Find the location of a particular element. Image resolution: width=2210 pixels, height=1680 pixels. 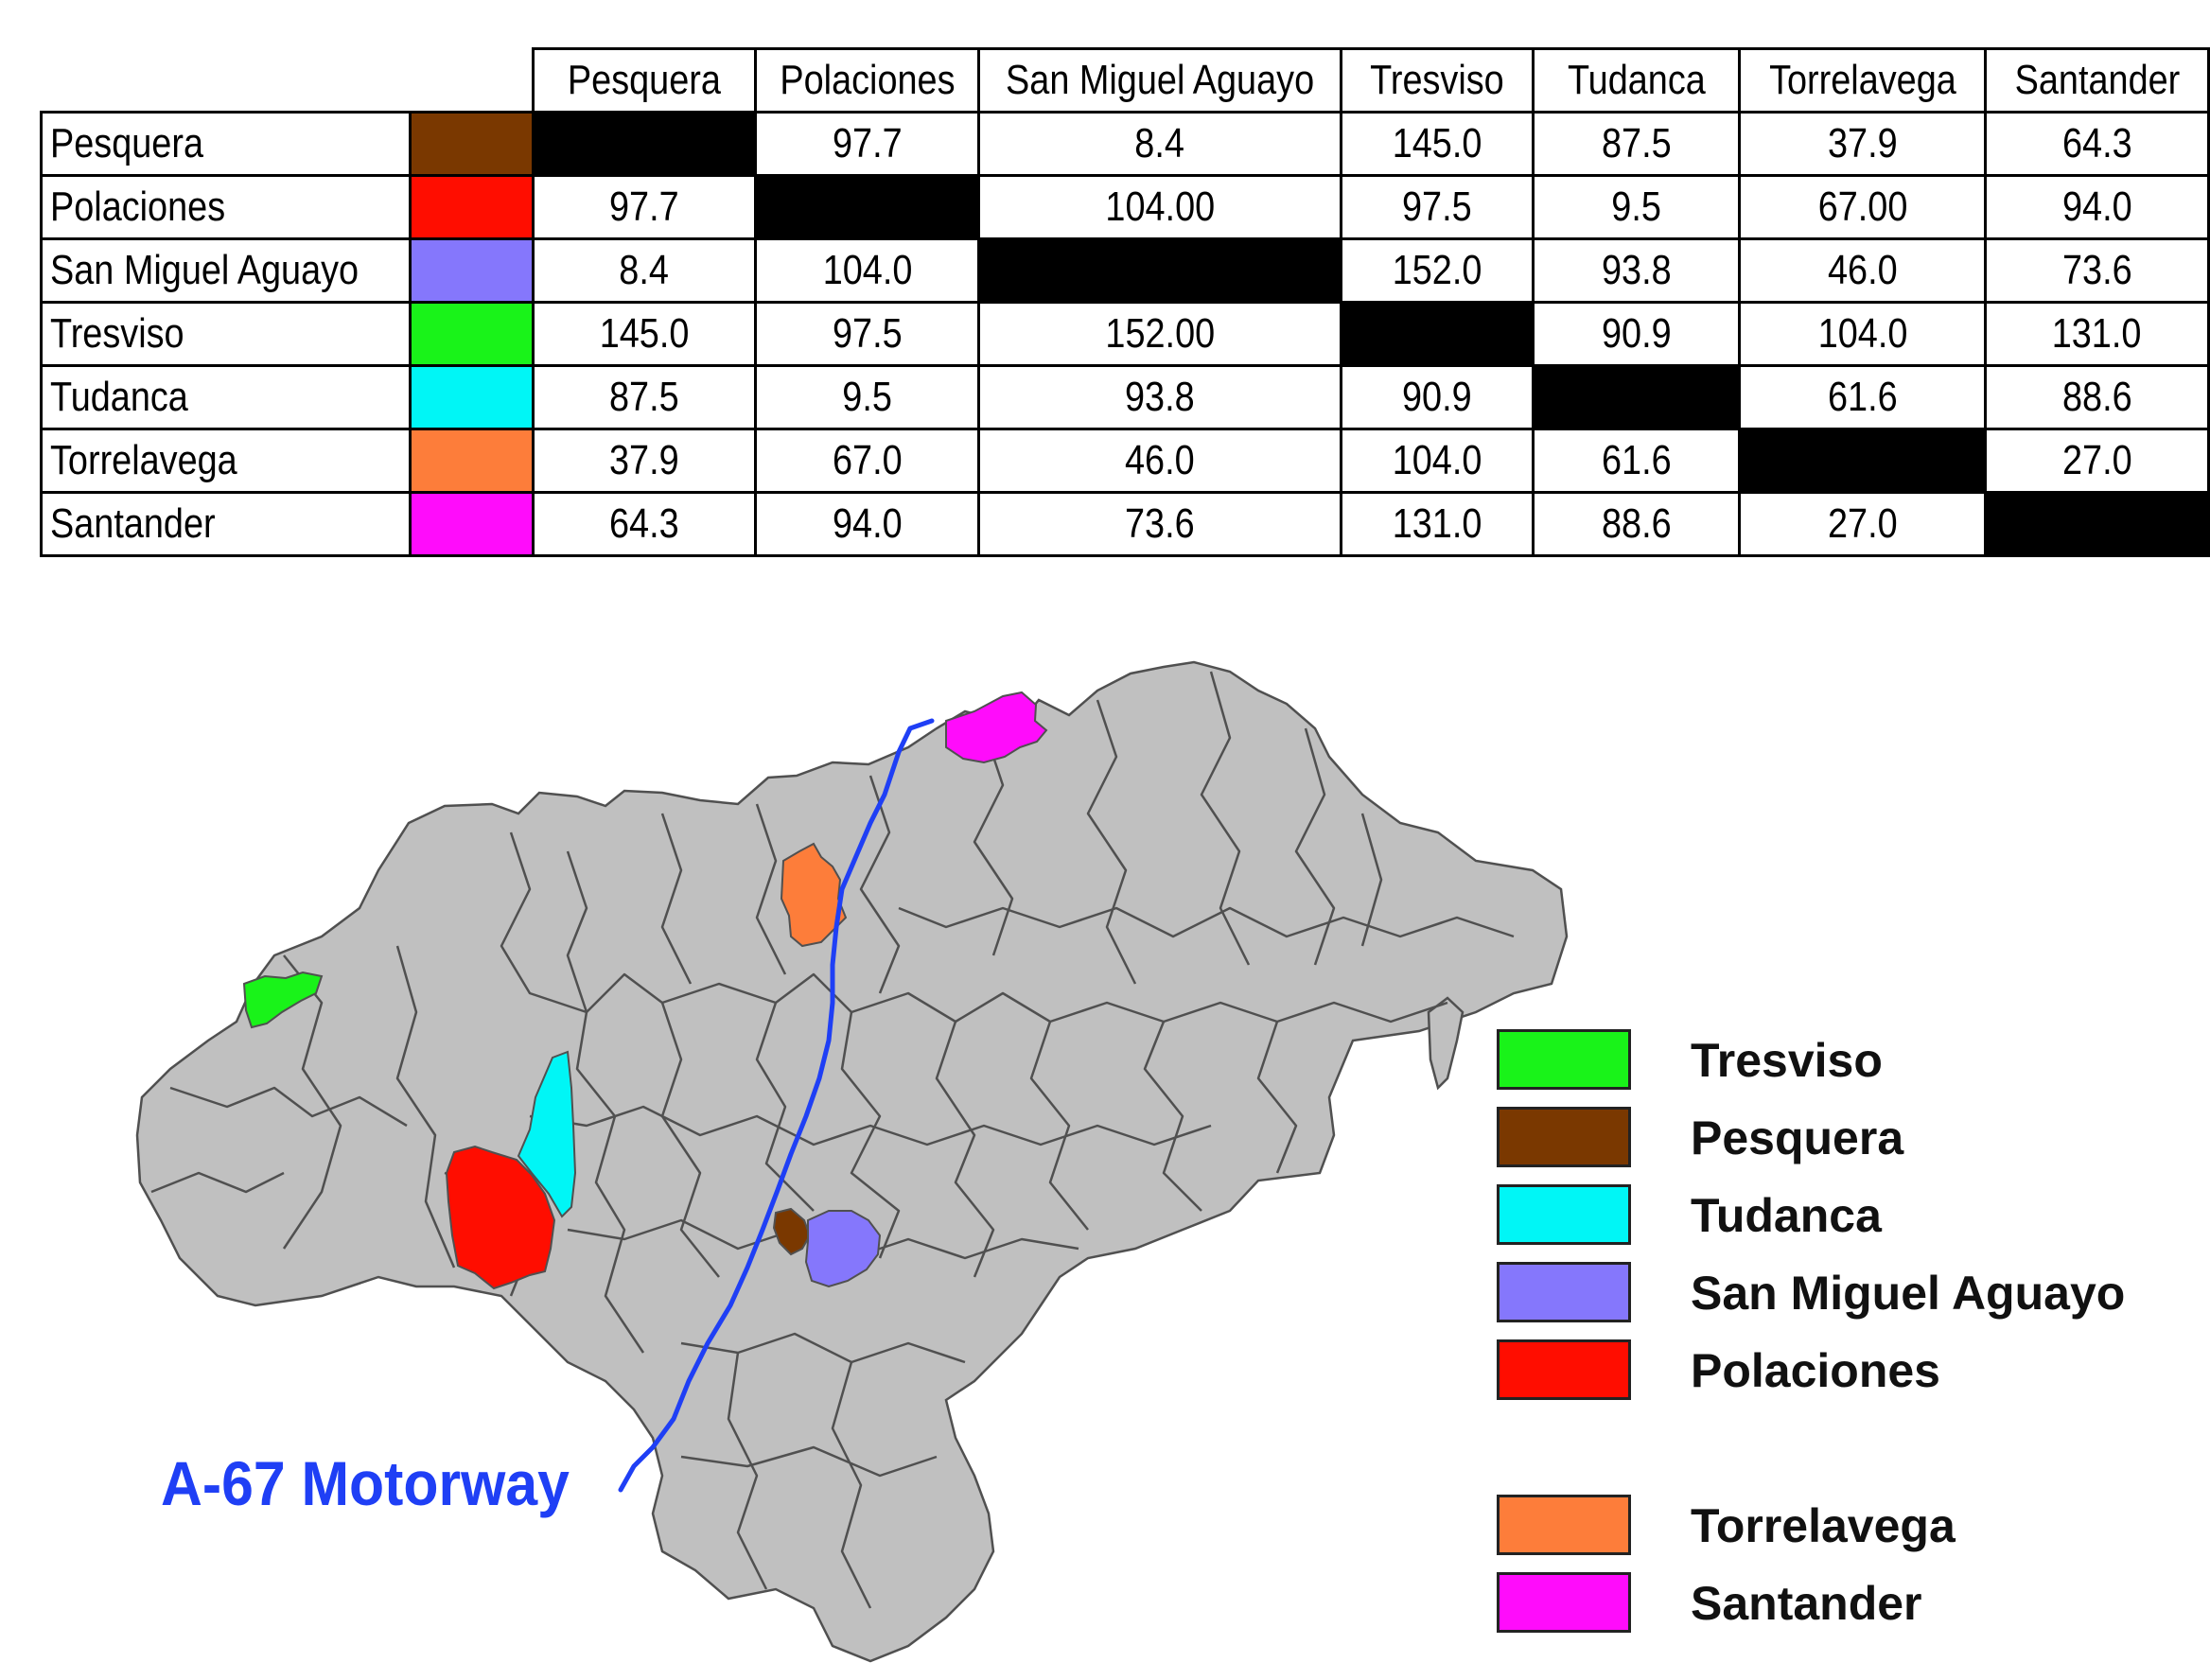

row-label: Pesquera is located at coordinates (225, 144).